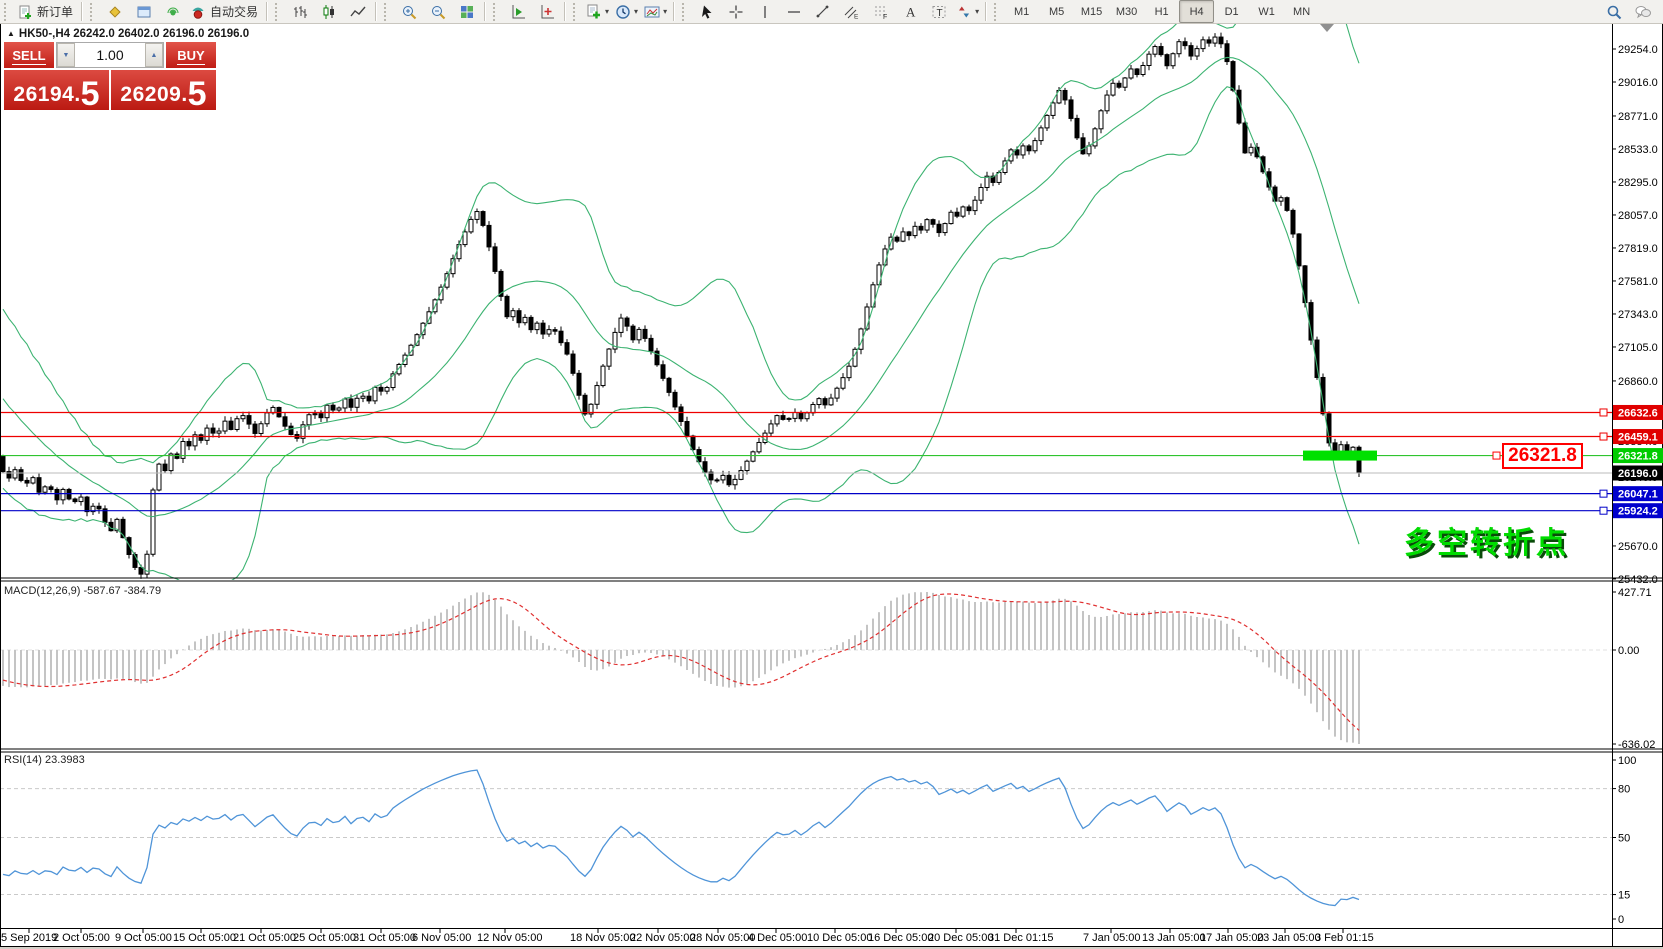  I want to click on svg-text: 27819.0, so click(1638, 249).